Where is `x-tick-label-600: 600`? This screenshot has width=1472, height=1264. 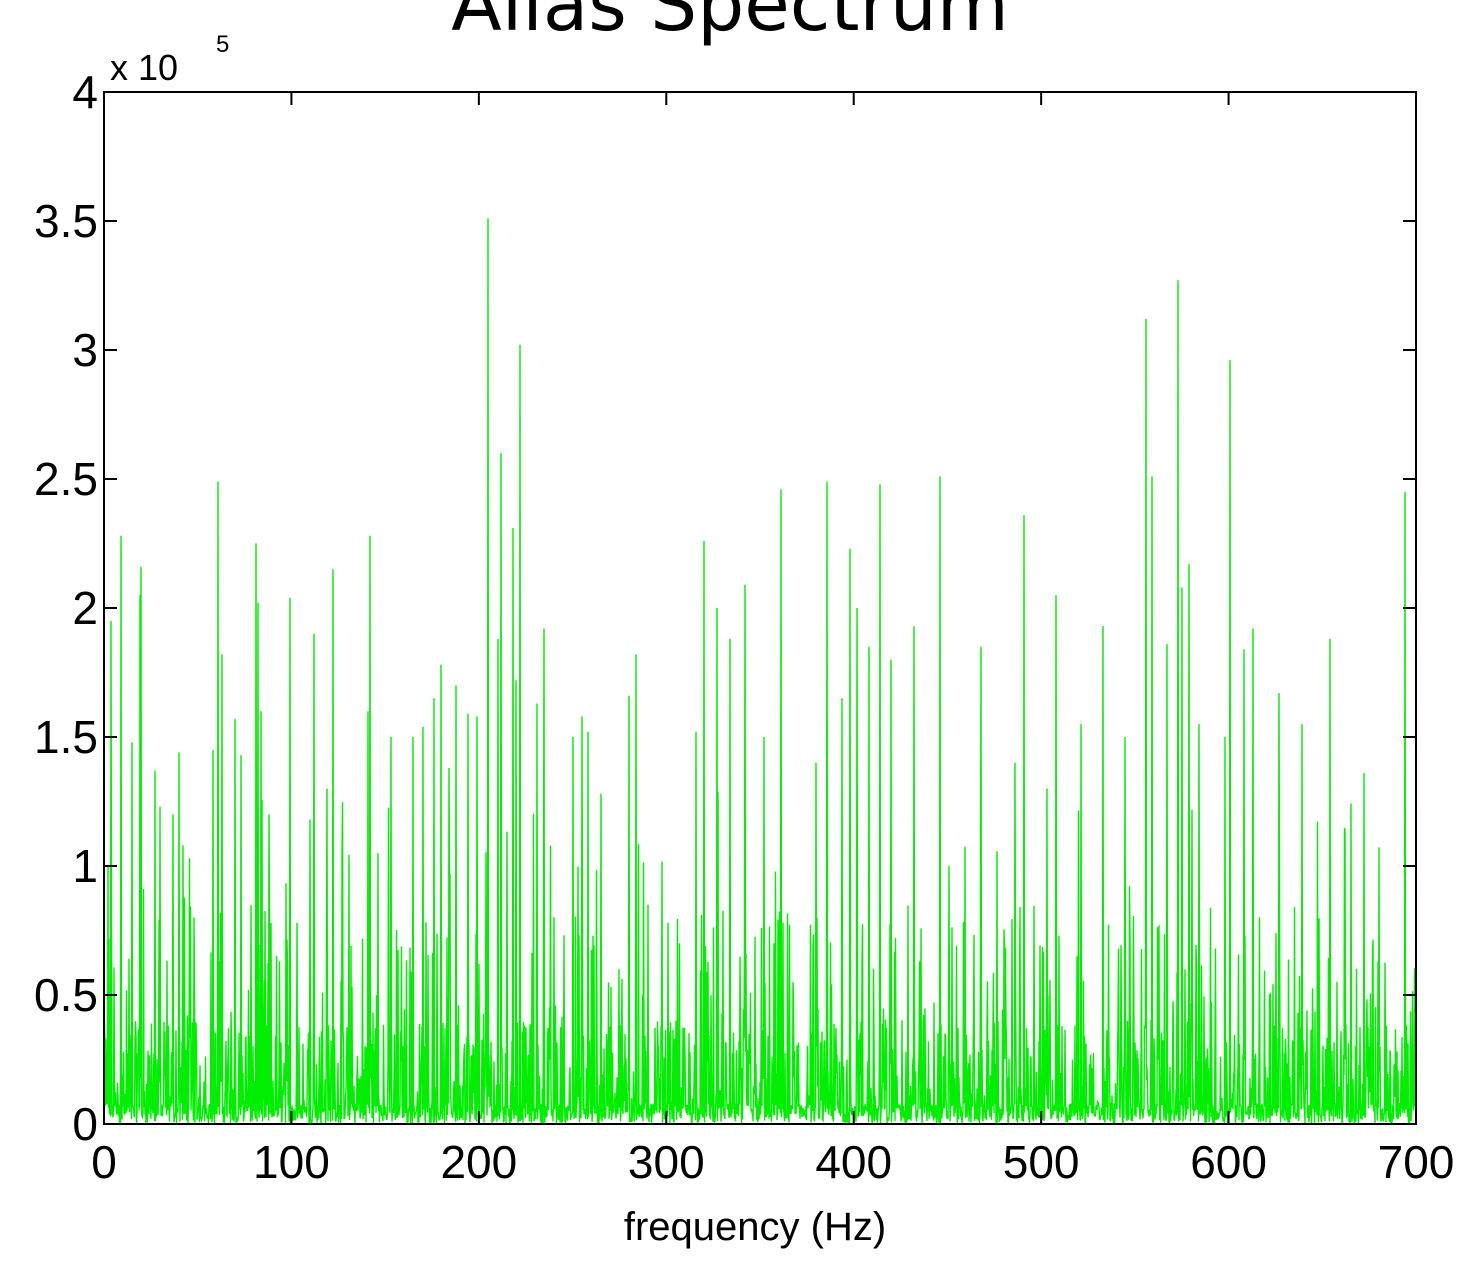 x-tick-label-600: 600 is located at coordinates (1228, 1162).